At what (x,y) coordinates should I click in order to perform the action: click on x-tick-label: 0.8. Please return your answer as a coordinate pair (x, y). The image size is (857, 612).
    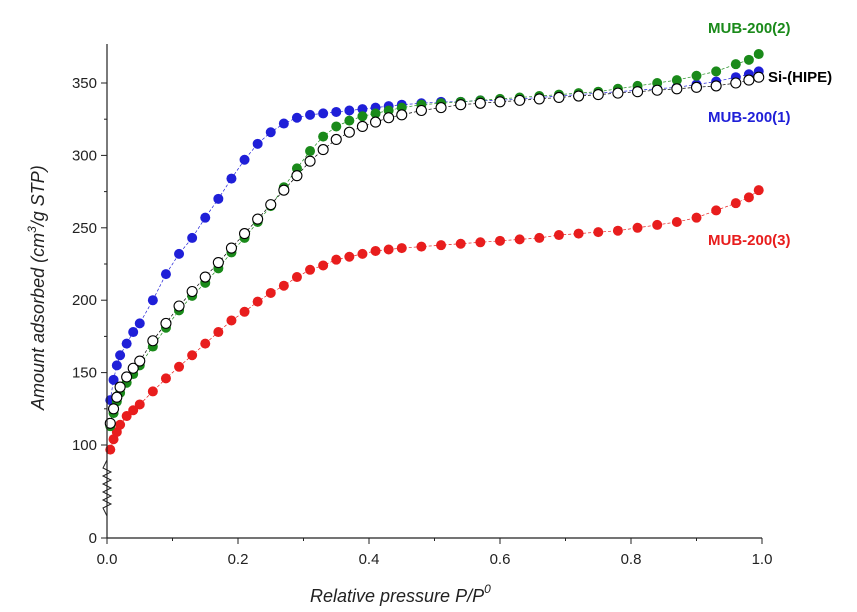
    Looking at the image, I should click on (631, 559).